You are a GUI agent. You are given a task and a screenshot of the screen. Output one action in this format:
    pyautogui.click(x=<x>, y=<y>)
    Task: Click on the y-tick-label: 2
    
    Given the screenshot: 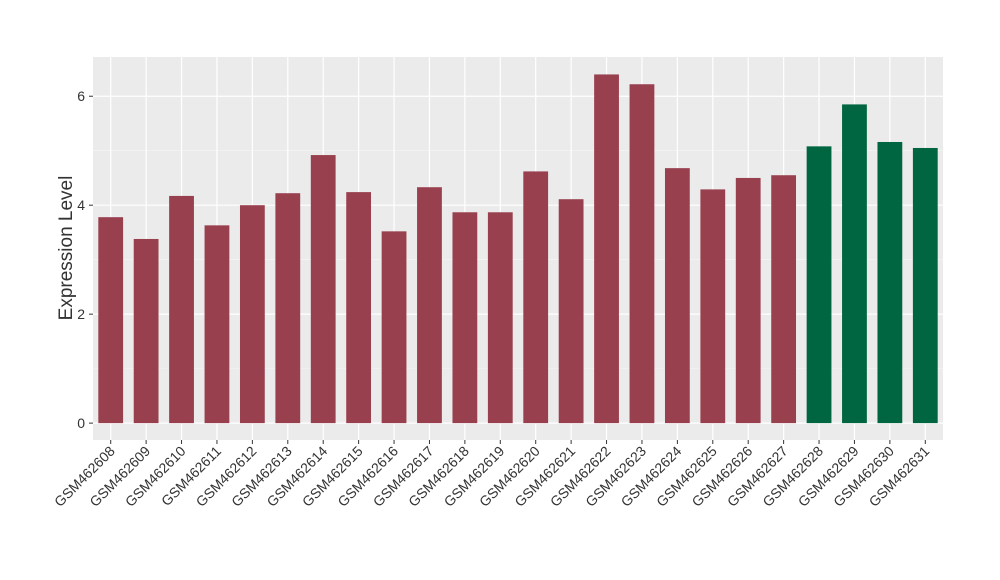 What is the action you would take?
    pyautogui.click(x=81, y=314)
    